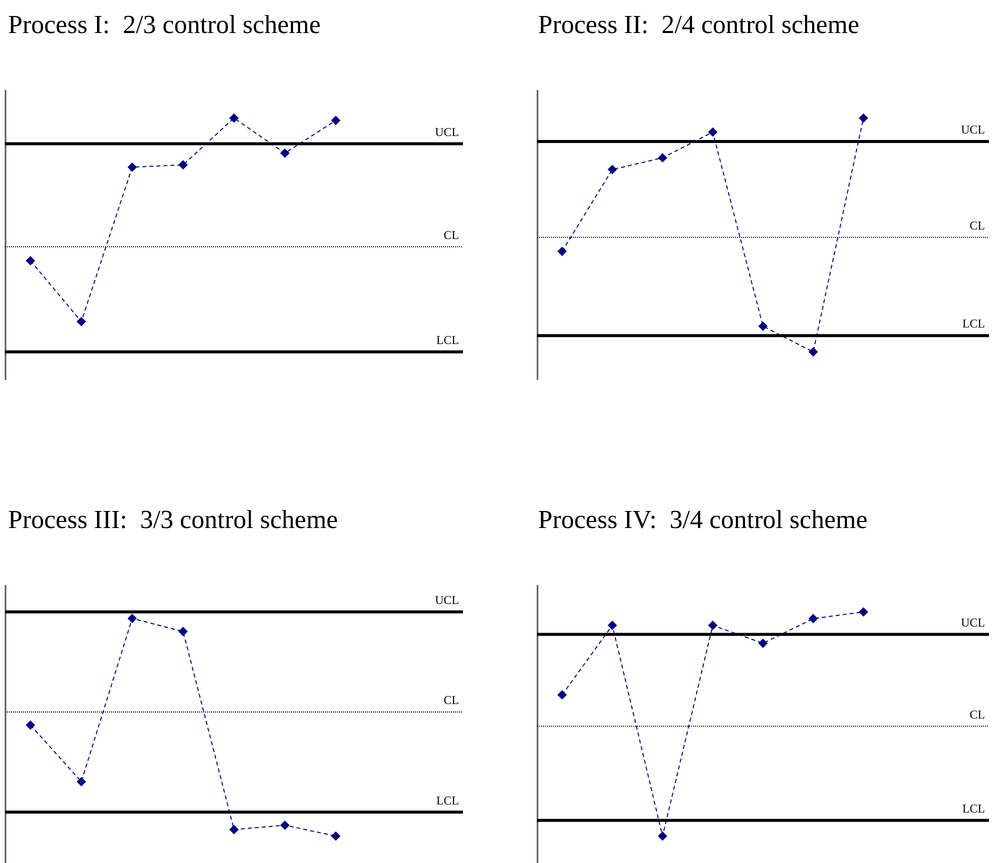 Image resolution: width=994 pixels, height=863 pixels. I want to click on chart-title: Process III: 3/3 control scheme, so click(173, 520).